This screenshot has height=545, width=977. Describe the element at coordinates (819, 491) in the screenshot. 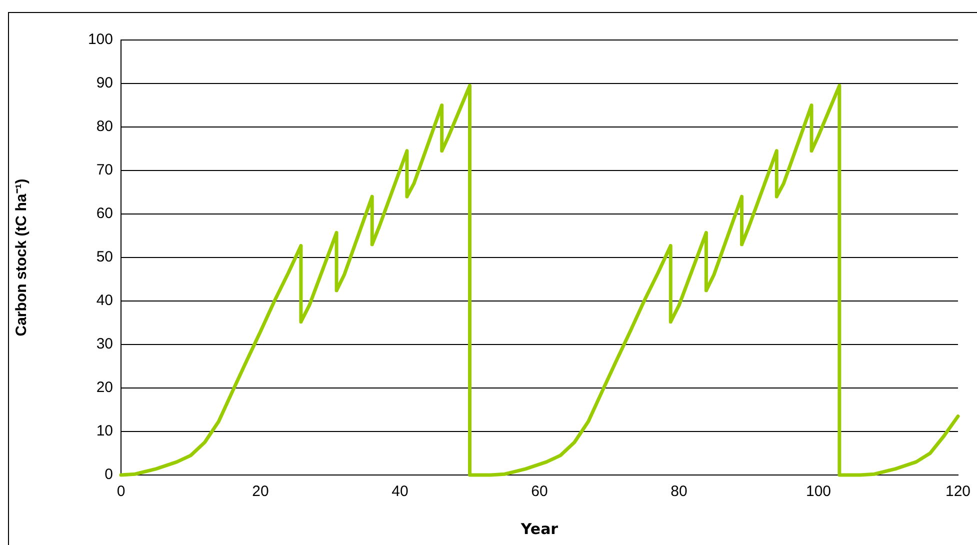

I see `x-tick-label: 100` at that location.